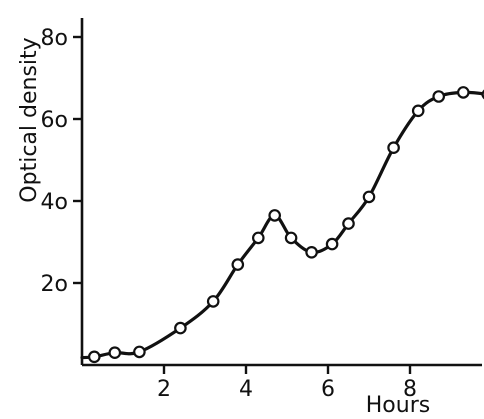 This screenshot has height=419, width=484. Describe the element at coordinates (54, 120) in the screenshot. I see `y-tick-label: 6o` at that location.